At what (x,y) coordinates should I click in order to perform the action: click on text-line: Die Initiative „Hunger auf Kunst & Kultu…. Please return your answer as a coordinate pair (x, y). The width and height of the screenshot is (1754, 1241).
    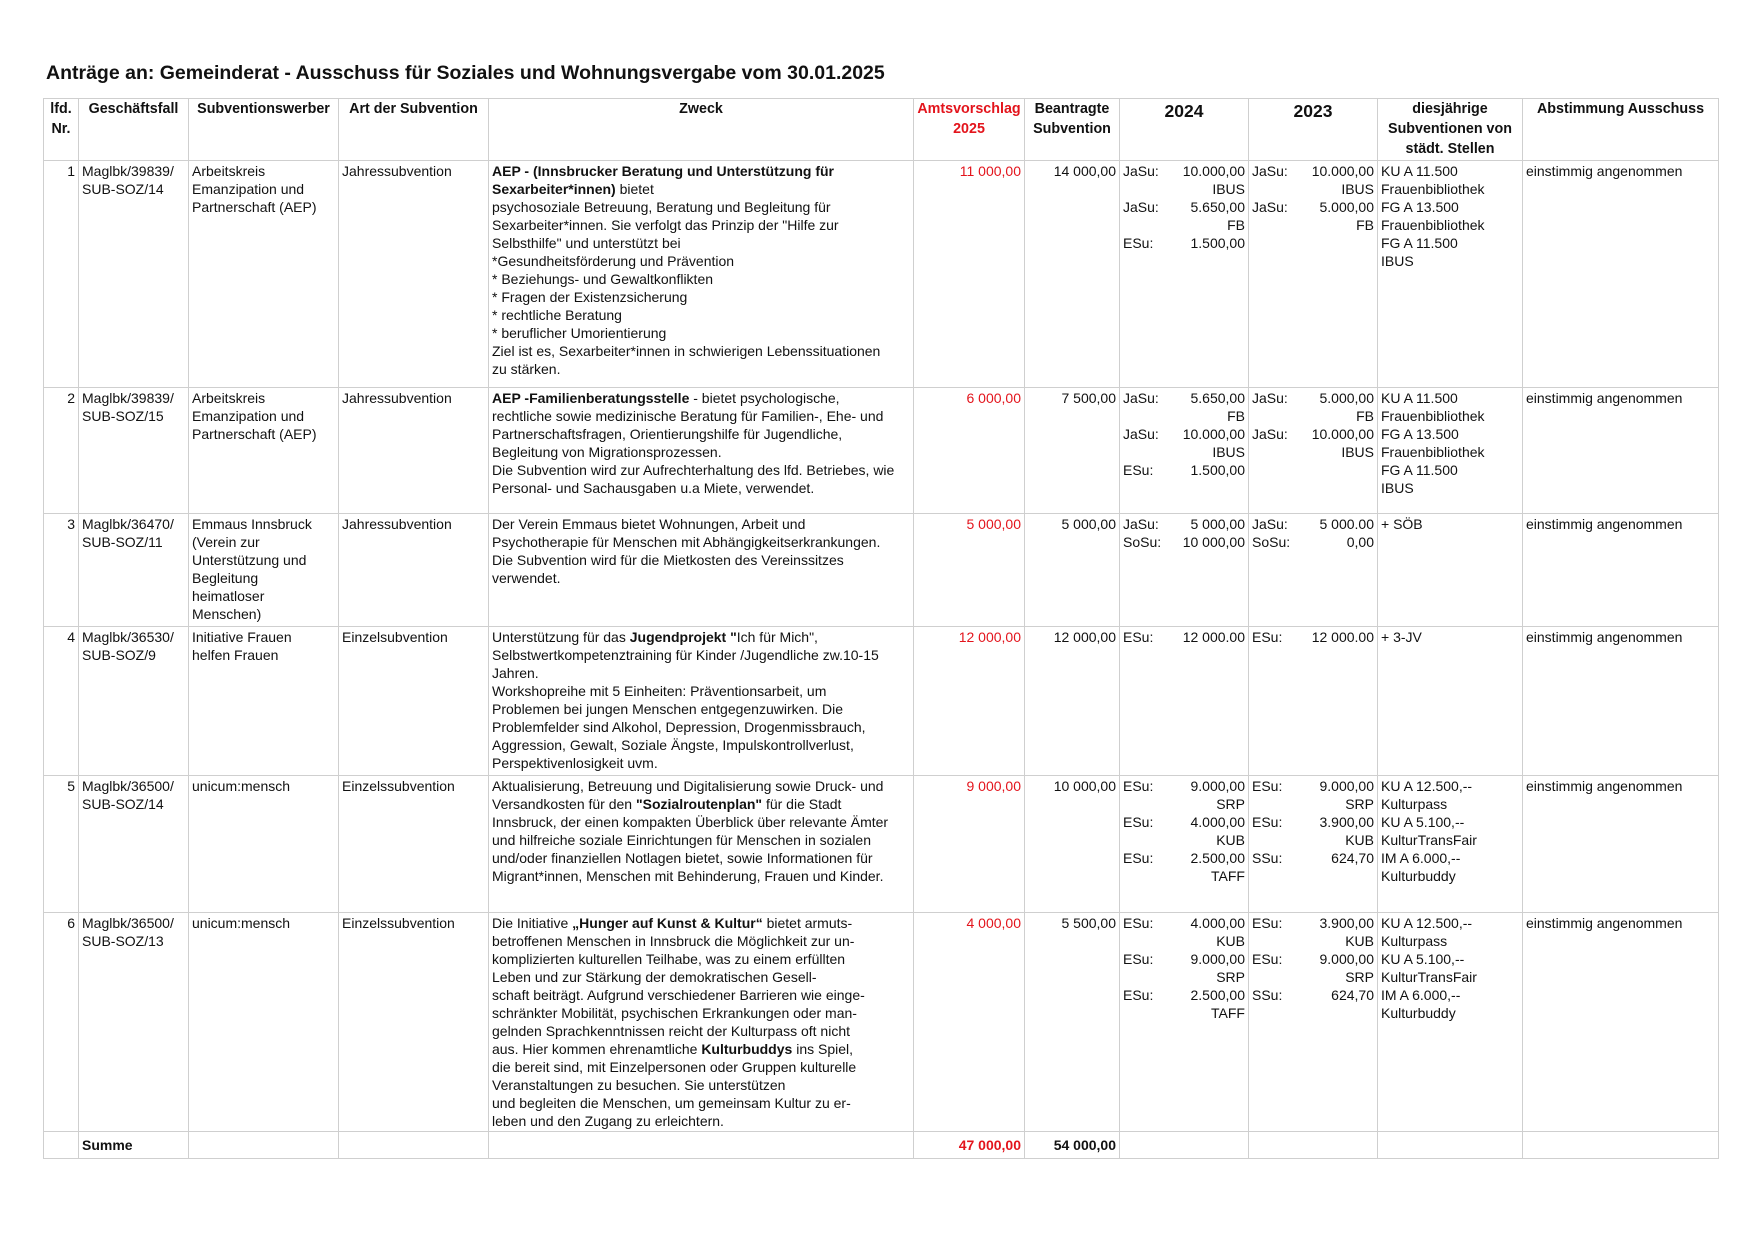
    Looking at the image, I should click on (701, 923).